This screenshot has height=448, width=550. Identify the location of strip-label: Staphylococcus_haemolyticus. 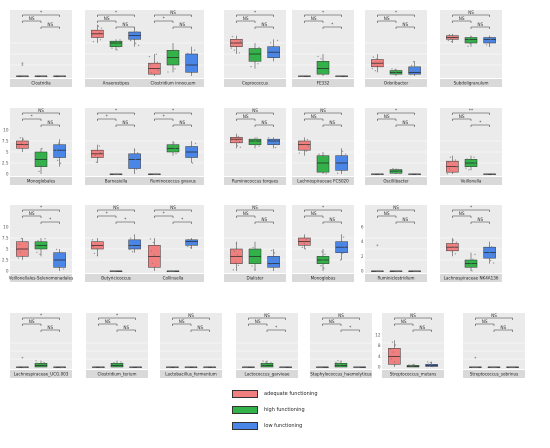
(340, 374).